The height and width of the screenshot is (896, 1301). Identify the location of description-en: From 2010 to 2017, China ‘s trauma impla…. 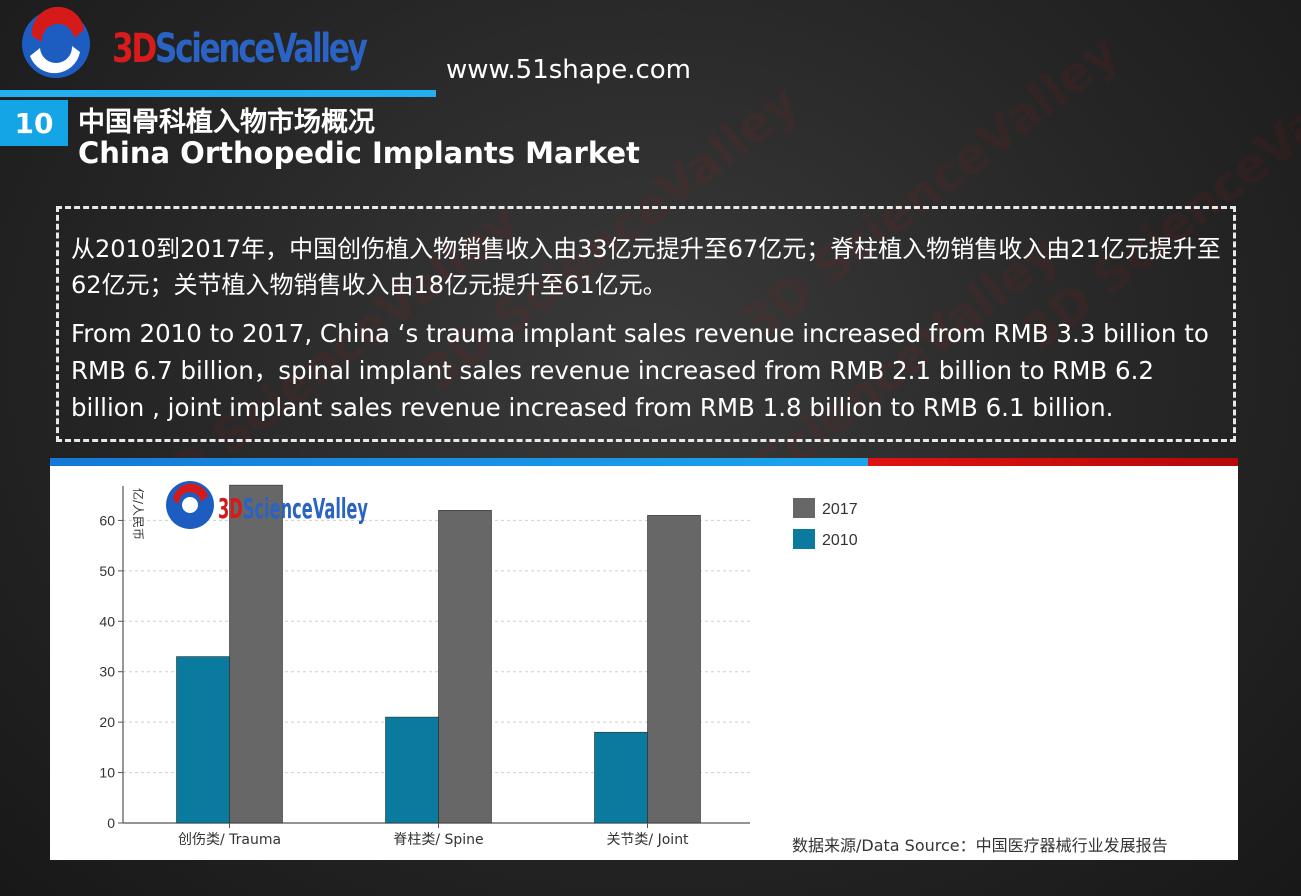
(640, 370).